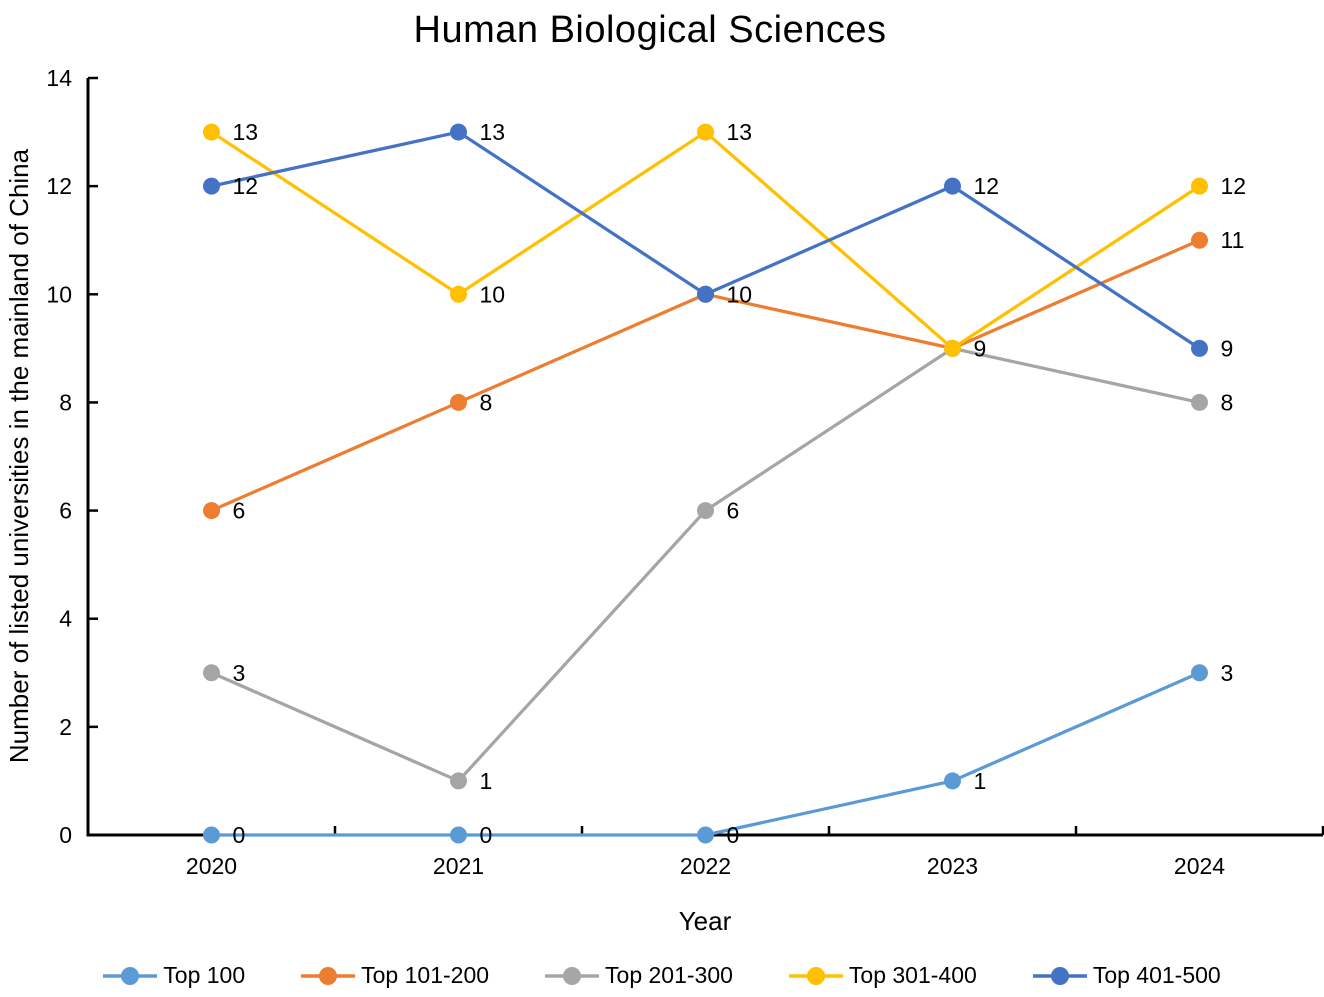 Image resolution: width=1324 pixels, height=997 pixels. Describe the element at coordinates (65, 835) in the screenshot. I see `y-tick-label: 0` at that location.